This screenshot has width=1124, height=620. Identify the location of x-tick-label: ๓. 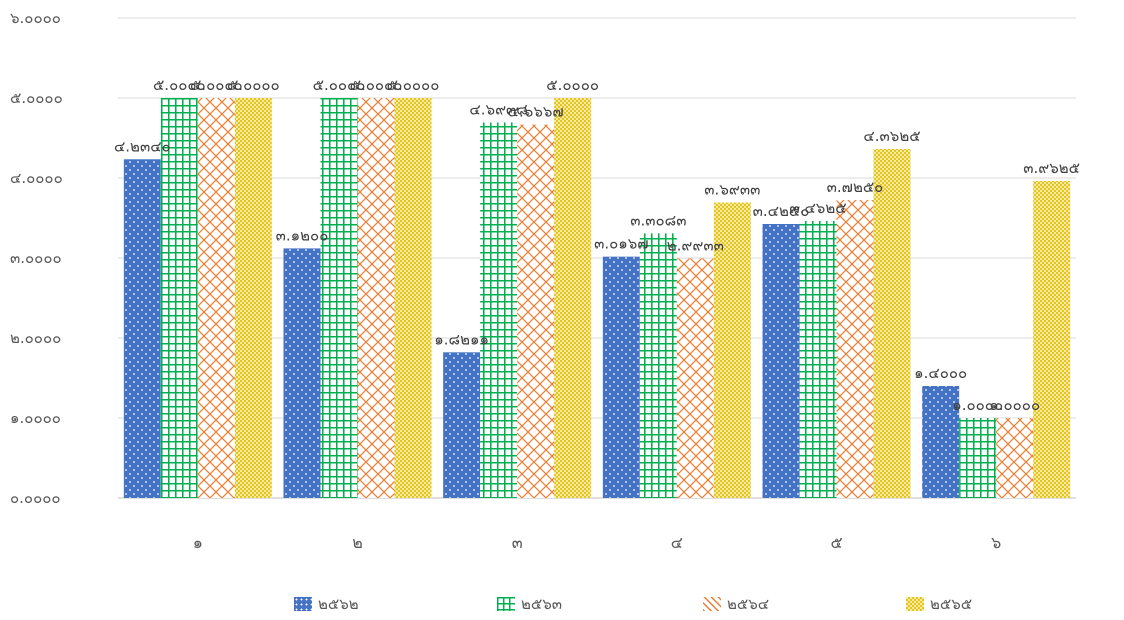
(517, 542).